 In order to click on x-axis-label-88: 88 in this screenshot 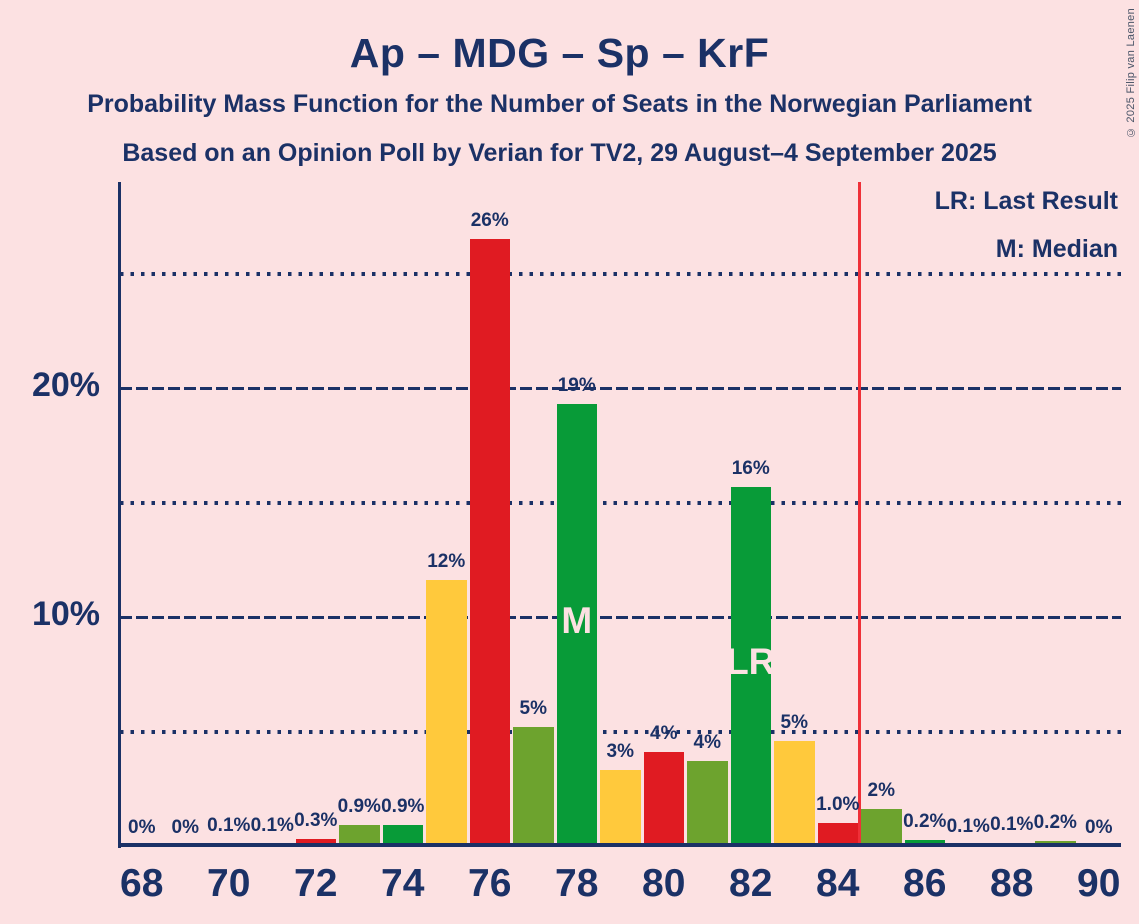, I will do `click(1012, 883)`.